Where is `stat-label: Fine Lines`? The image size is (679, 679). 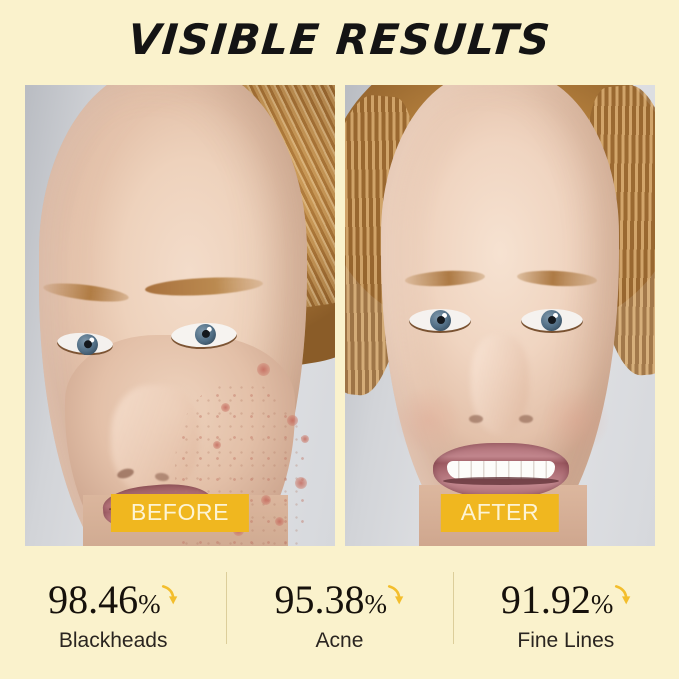
stat-label: Fine Lines is located at coordinates (566, 640).